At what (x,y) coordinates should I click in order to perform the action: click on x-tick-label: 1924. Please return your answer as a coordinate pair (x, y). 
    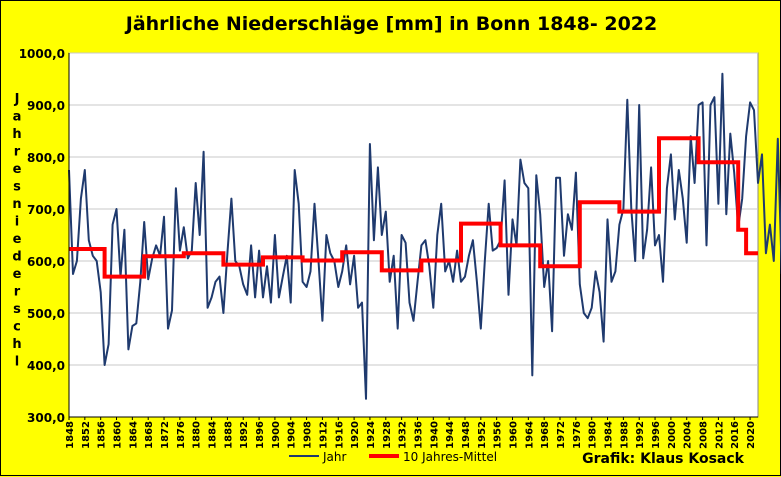
    Looking at the image, I should click on (371, 435).